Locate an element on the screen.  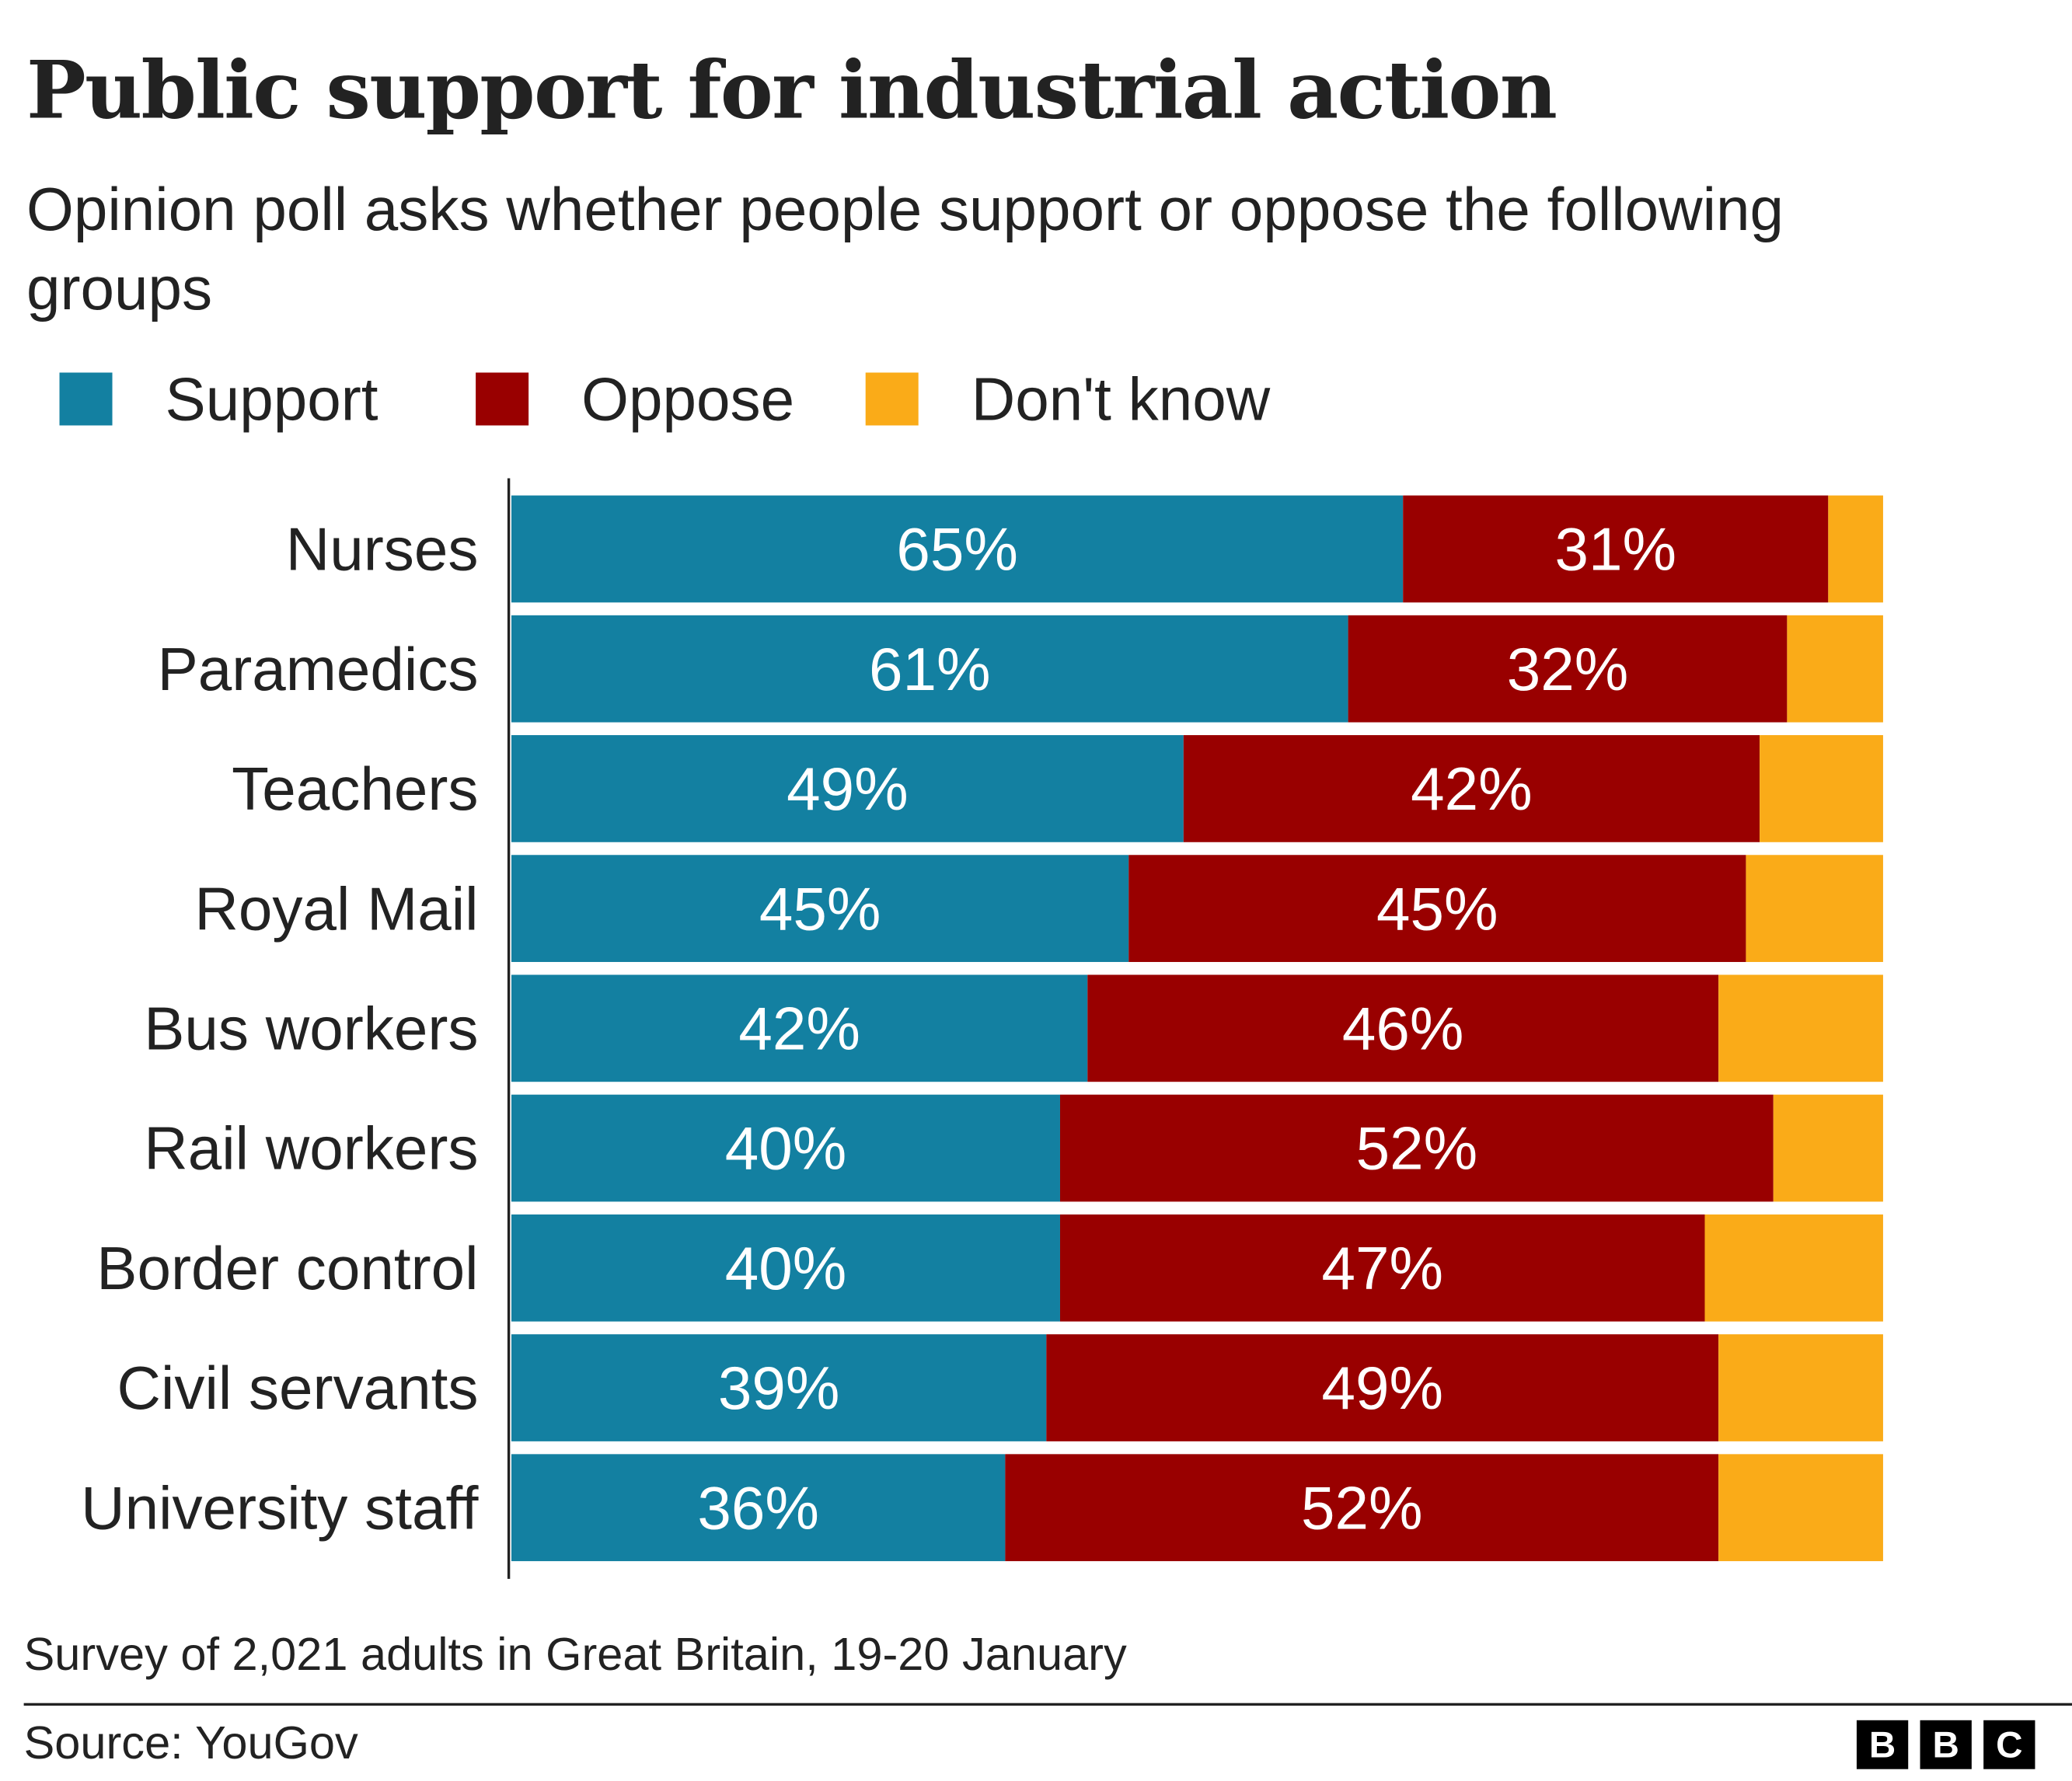
category-label: Civil servants is located at coordinates (298, 1388).